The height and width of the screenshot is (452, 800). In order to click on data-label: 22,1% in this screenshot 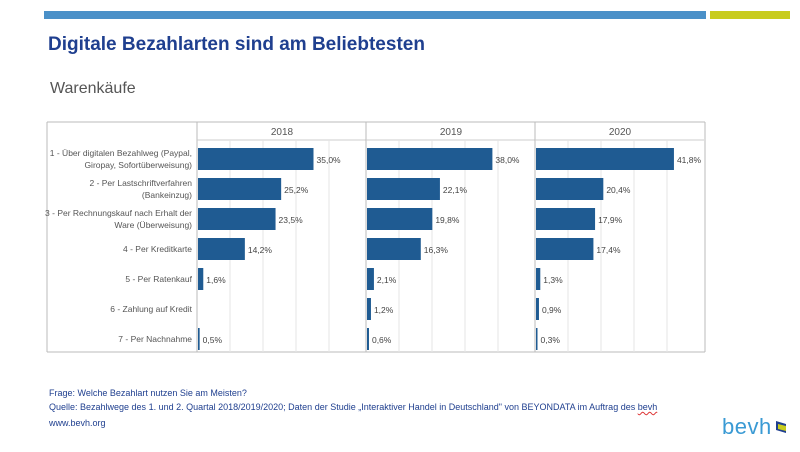, I will do `click(455, 190)`.